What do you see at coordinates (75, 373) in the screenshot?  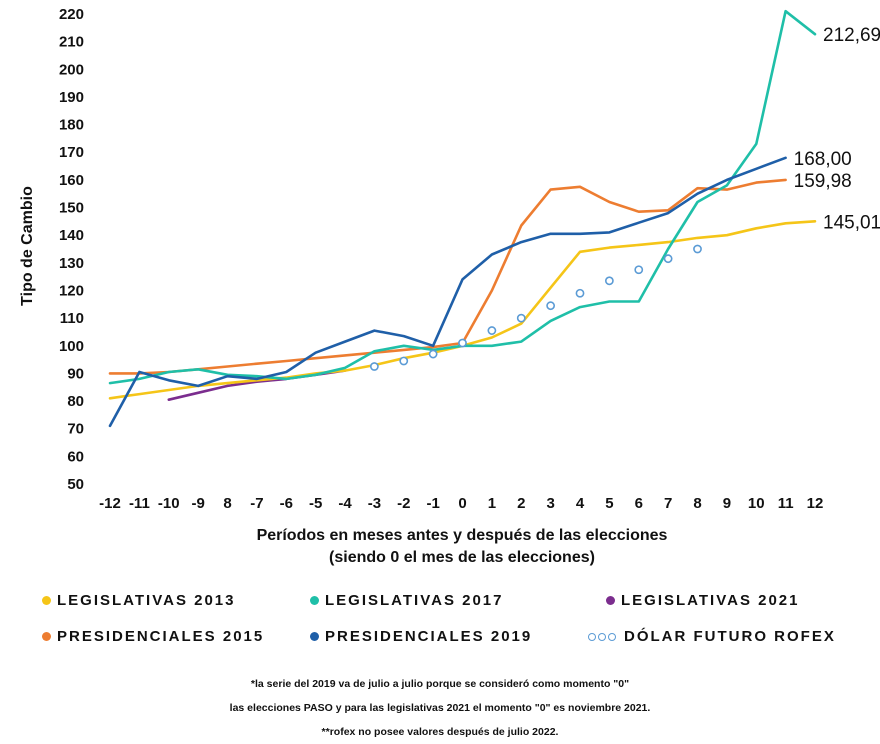 I see `y-tick-label: 90` at bounding box center [75, 373].